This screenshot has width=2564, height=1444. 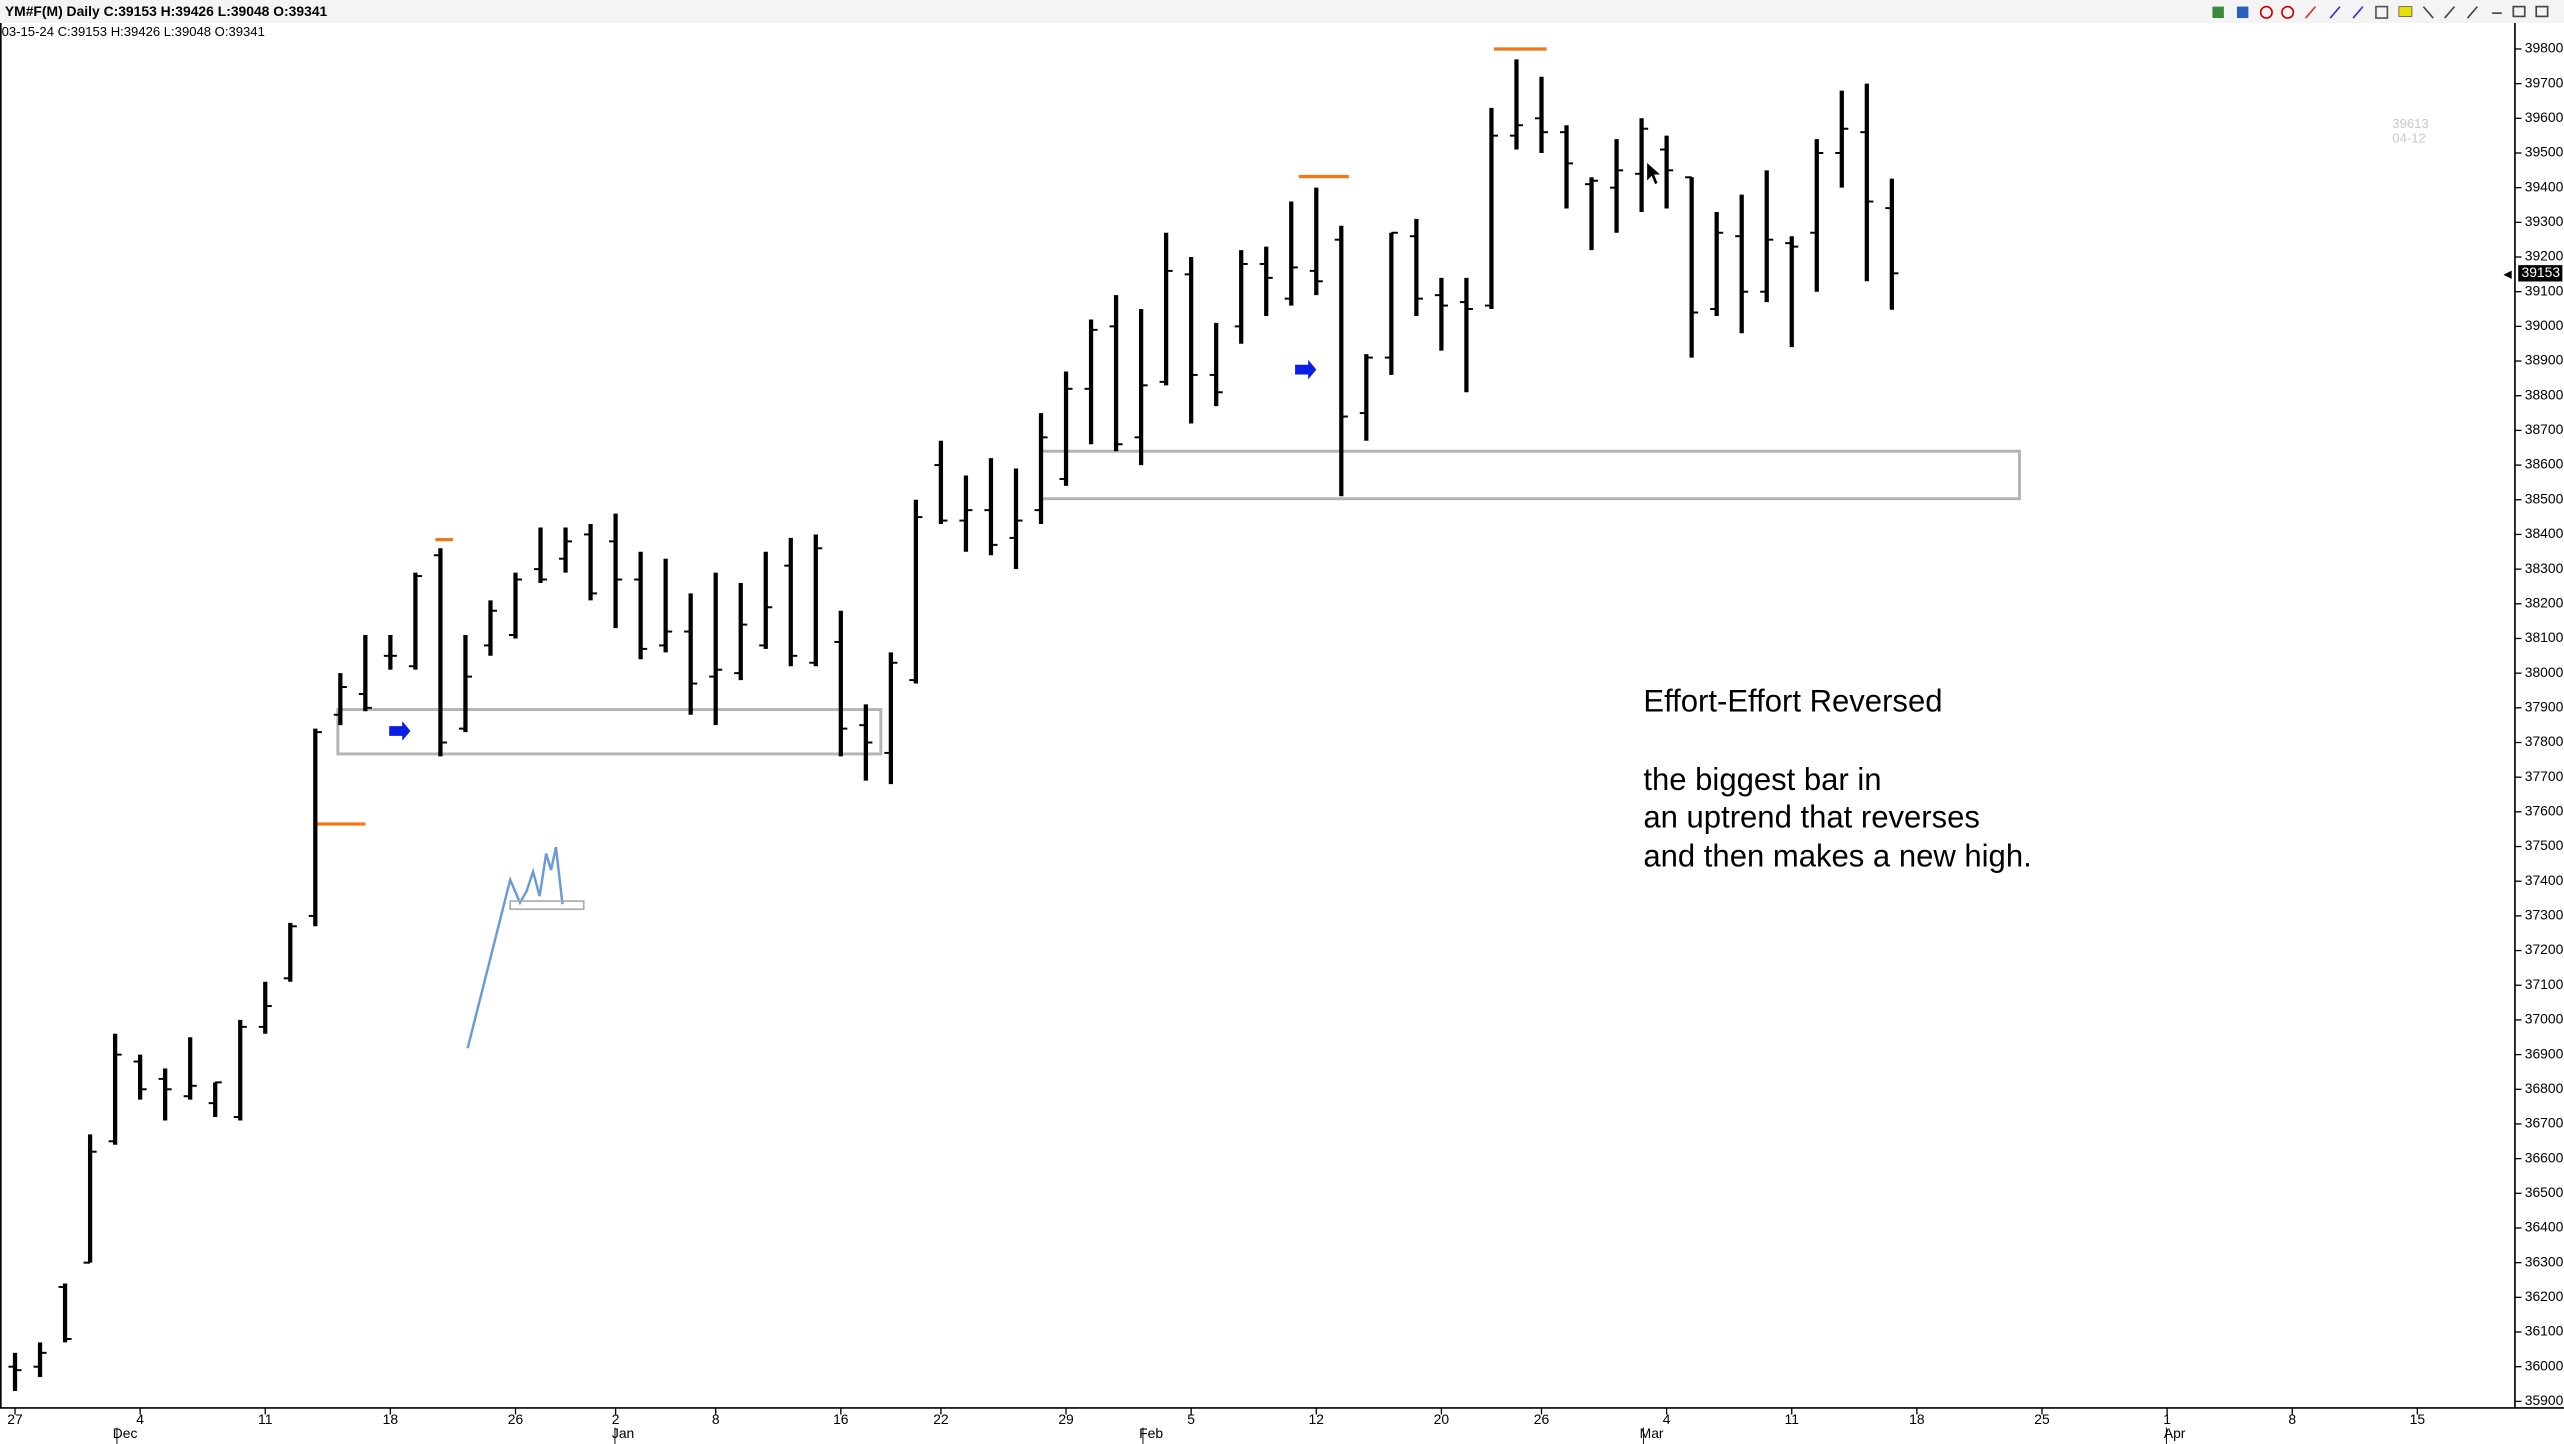 I want to click on x-tick-label: 29, so click(x=1066, y=1419).